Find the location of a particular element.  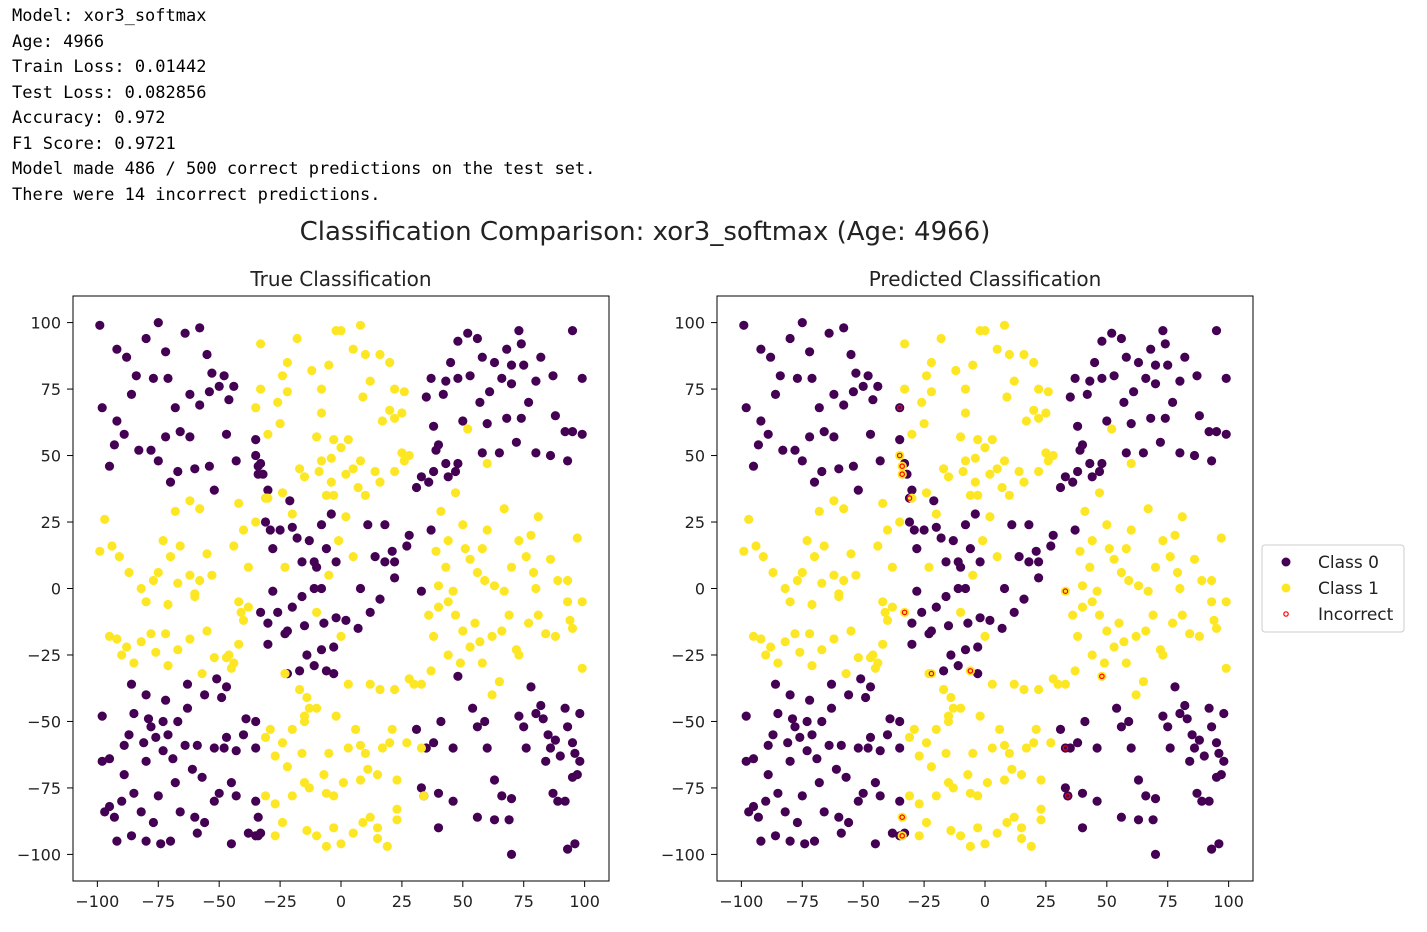

x-tick-label: 25 is located at coordinates (1046, 901).